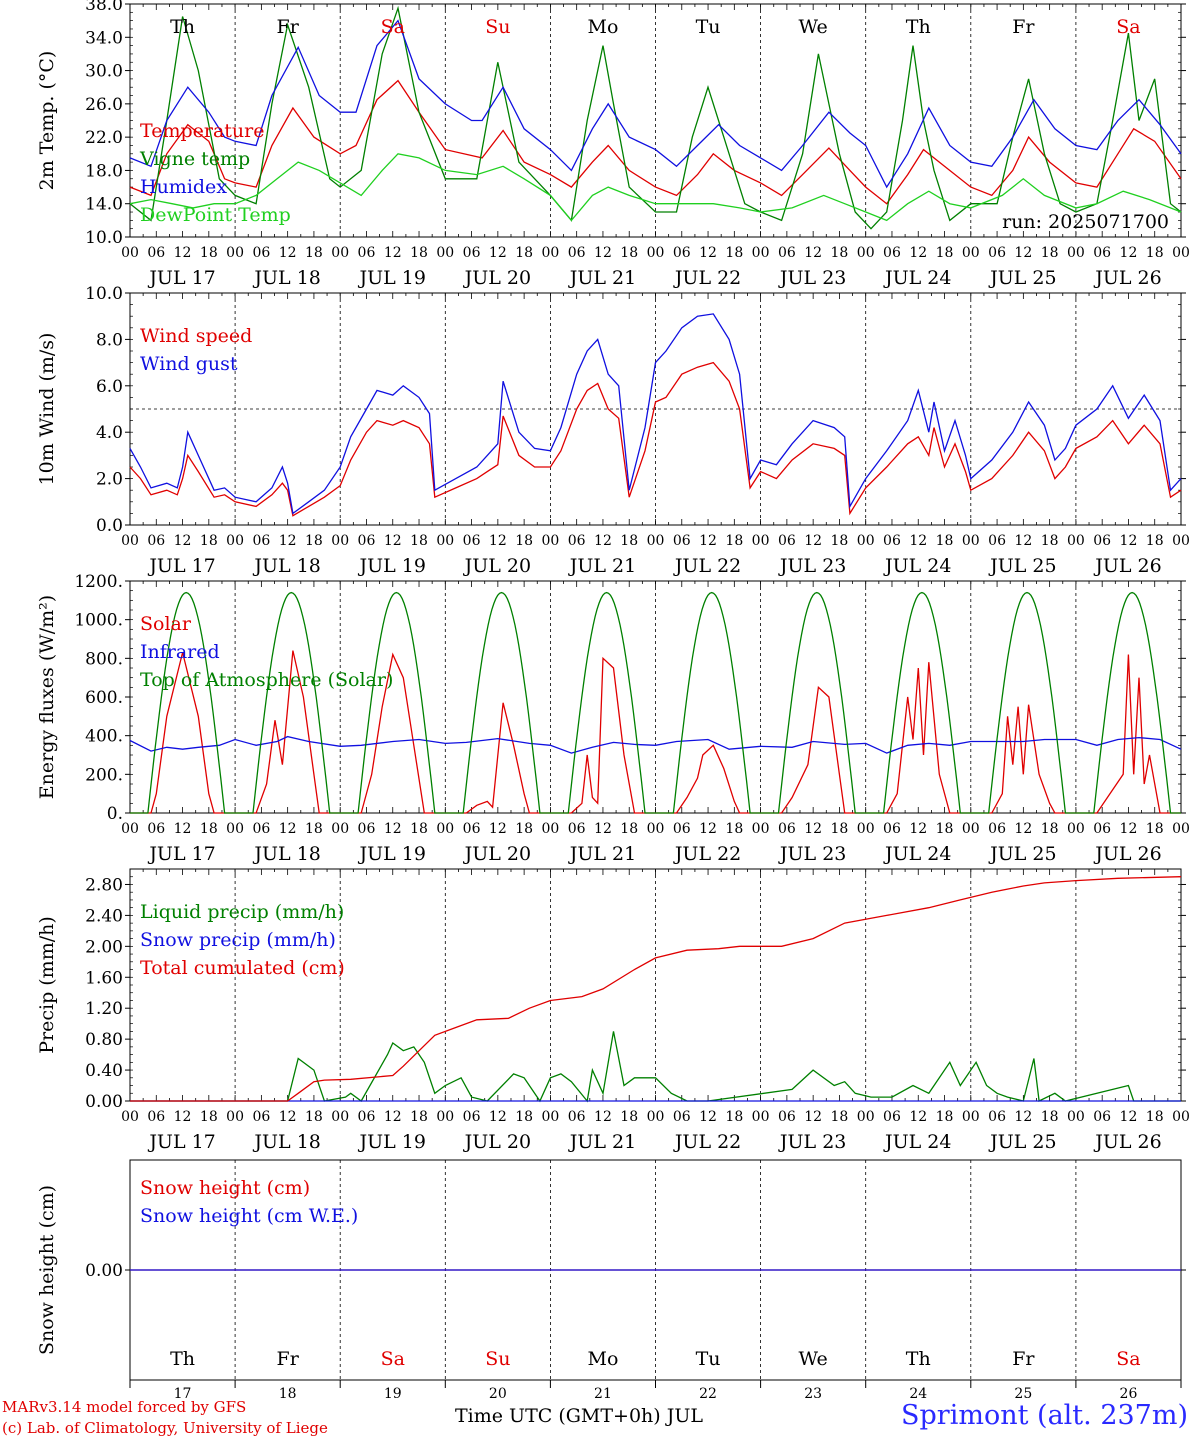  What do you see at coordinates (109, 387) in the screenshot?
I see `y-tick-label: 6.0` at bounding box center [109, 387].